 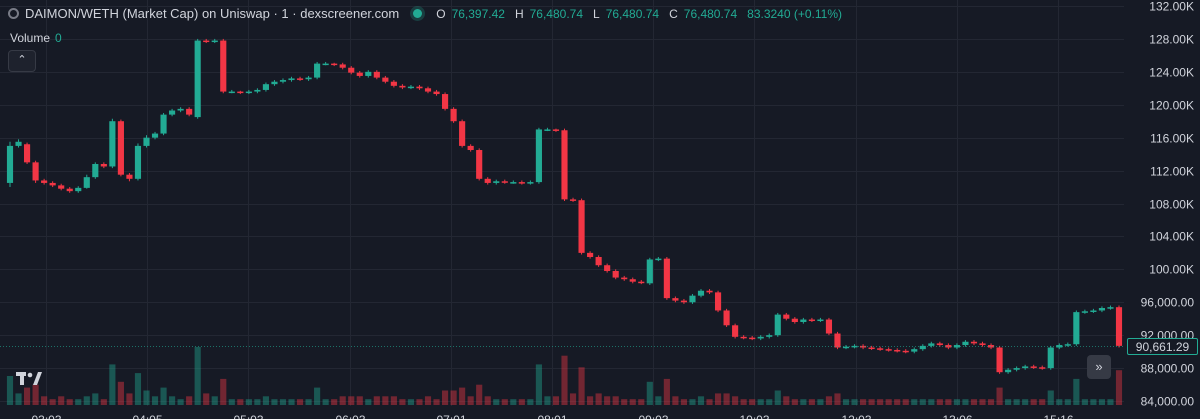 What do you see at coordinates (30, 38) in the screenshot?
I see `volume-label: Volume` at bounding box center [30, 38].